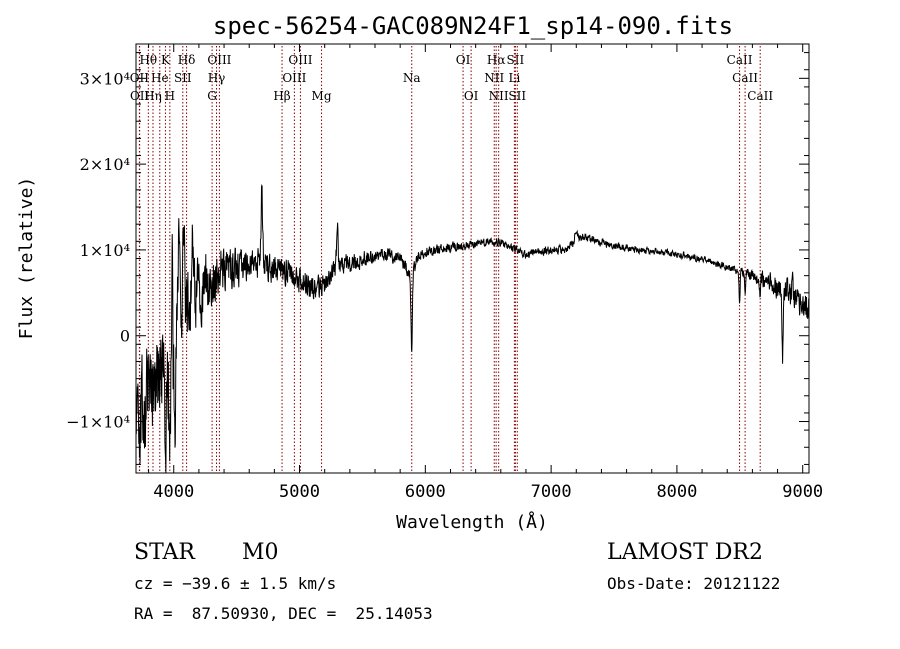  I want to click on y-tick-label: 2×10⁴, so click(105, 164).